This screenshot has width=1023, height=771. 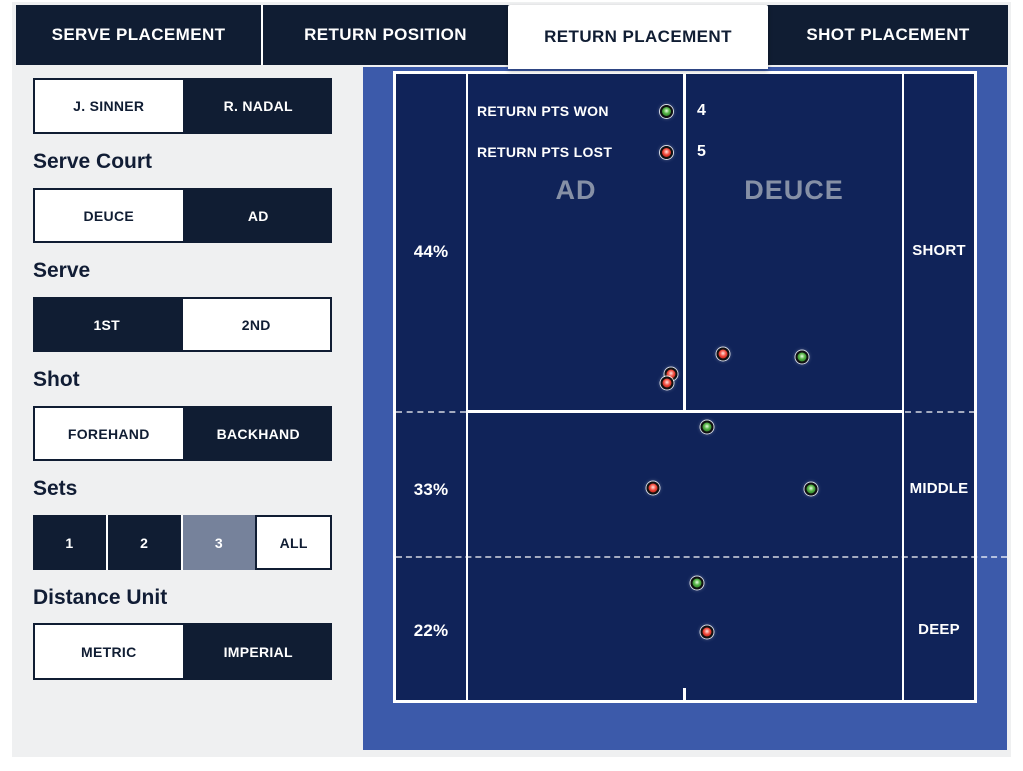 I want to click on short-zone-percentage: 44%, so click(x=431, y=251).